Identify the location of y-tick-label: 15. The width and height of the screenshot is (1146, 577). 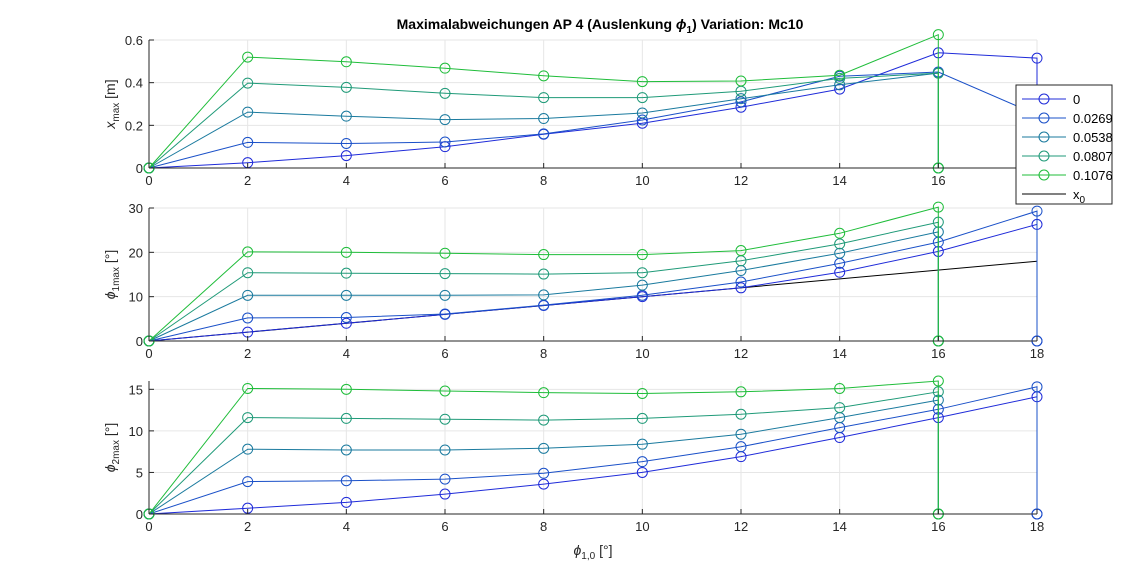
(136, 389).